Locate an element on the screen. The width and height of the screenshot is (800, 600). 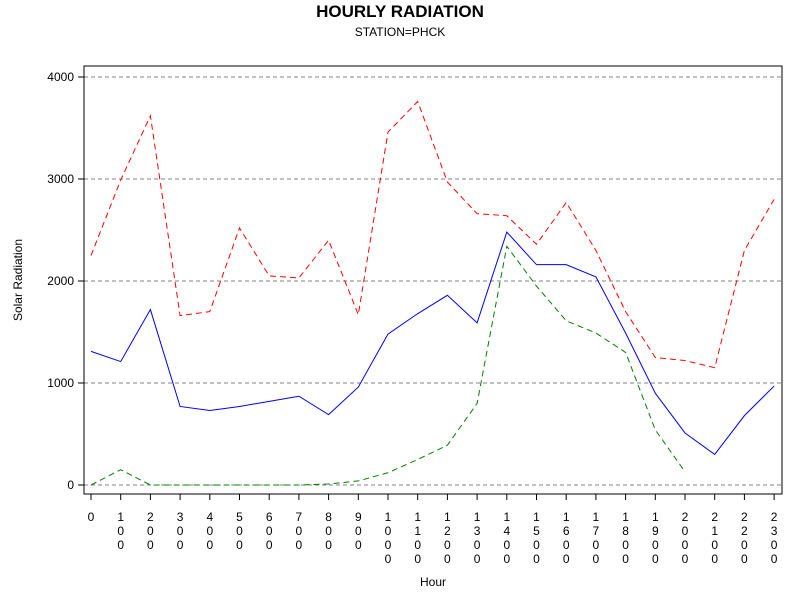
y-axis-label: Solar Radiation is located at coordinates (18, 280).